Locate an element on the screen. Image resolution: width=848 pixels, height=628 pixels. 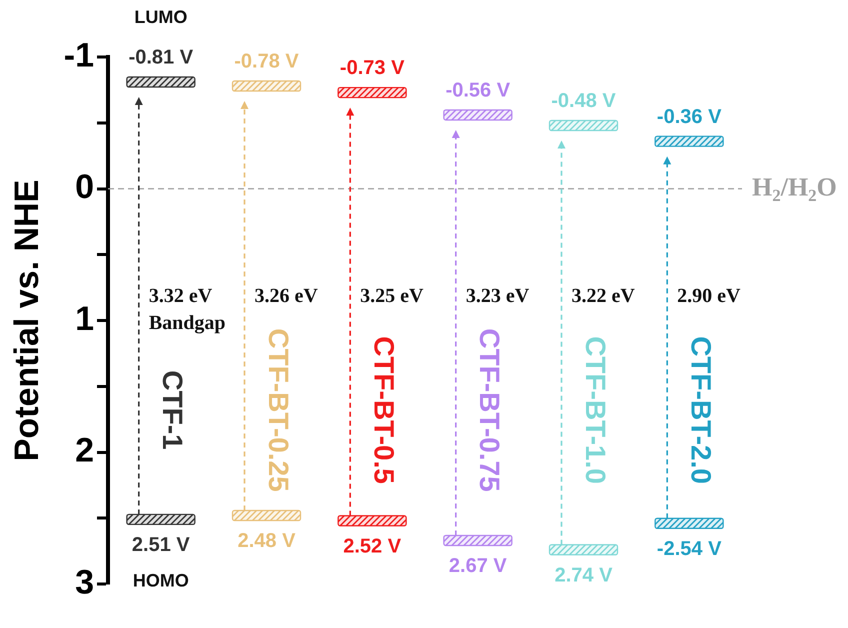
y-axis-title: Potential vs. NHE is located at coordinates (27, 321).